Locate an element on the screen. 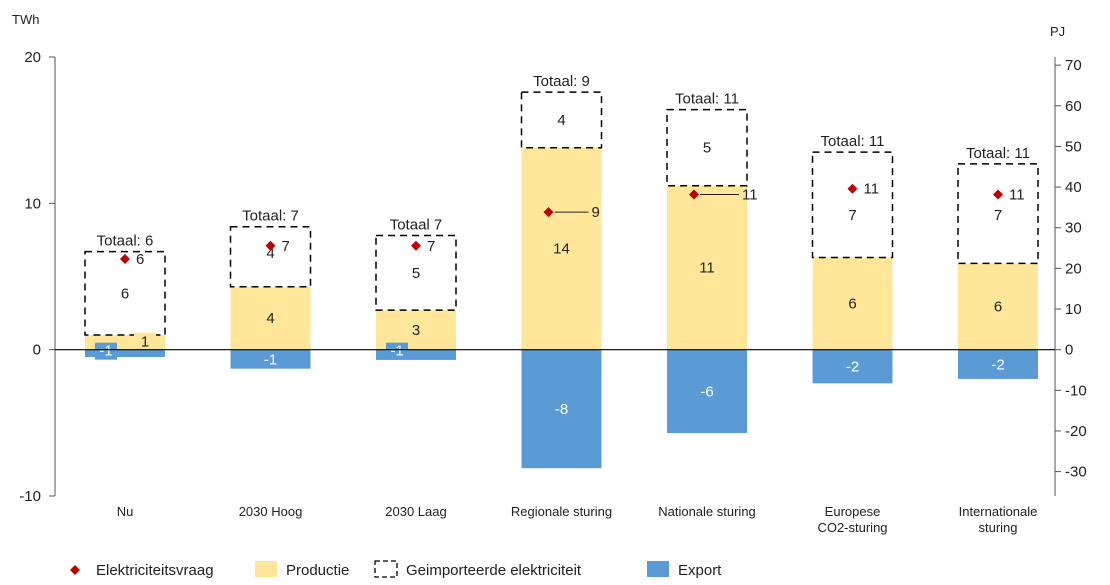  productie-value-label: 14 is located at coordinates (561, 249).